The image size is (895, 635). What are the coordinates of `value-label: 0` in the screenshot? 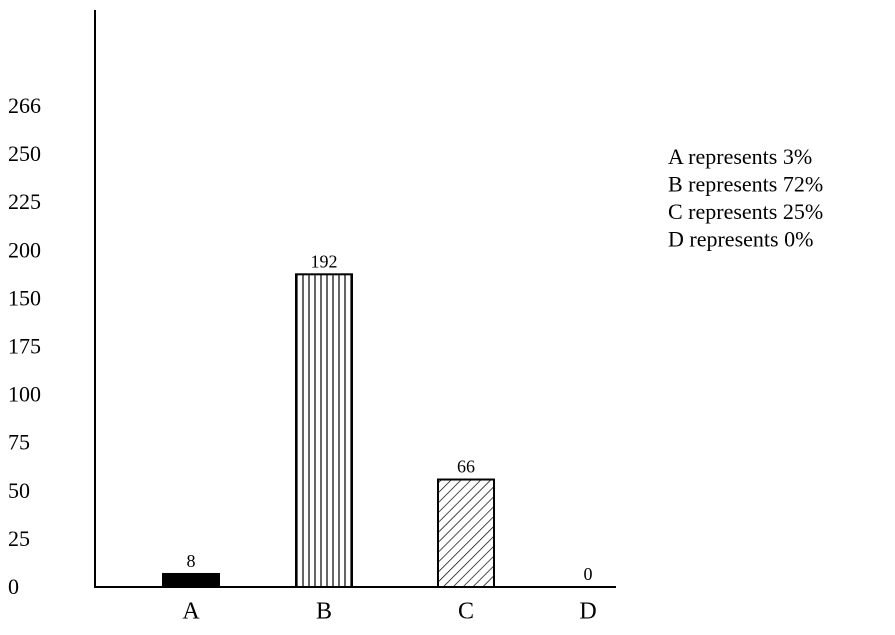 It's located at (588, 574).